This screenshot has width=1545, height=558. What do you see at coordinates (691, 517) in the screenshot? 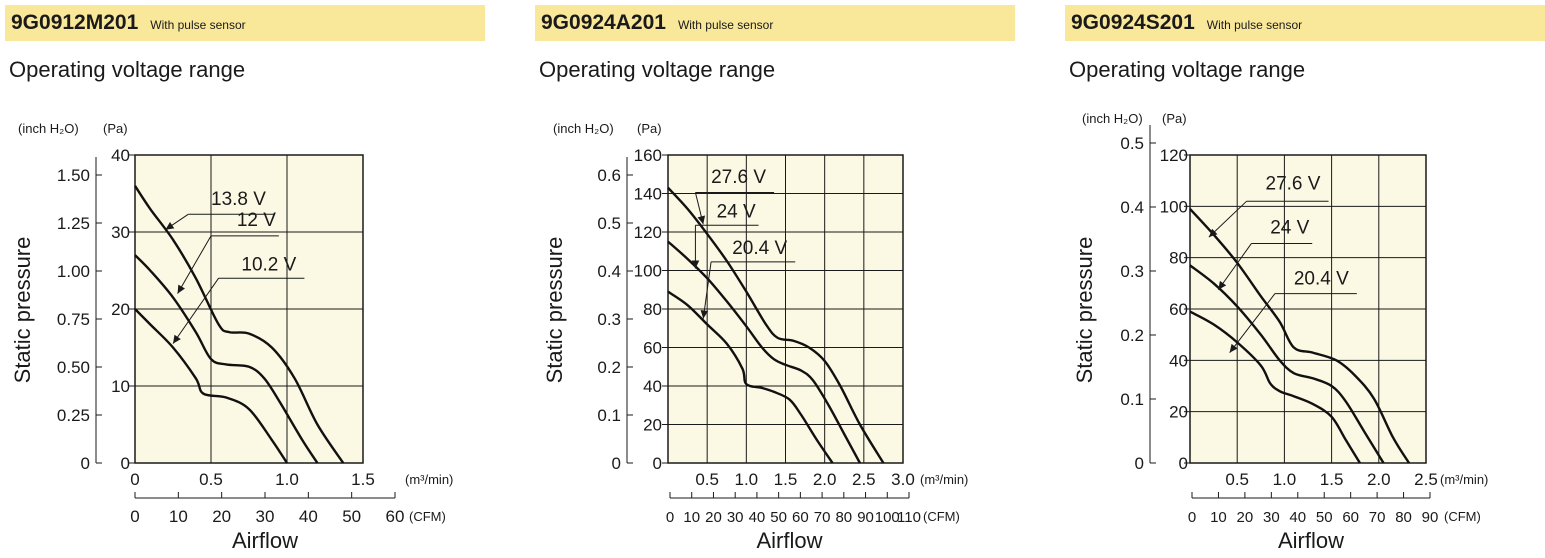
I see `cfm-tick-label: 10` at bounding box center [691, 517].